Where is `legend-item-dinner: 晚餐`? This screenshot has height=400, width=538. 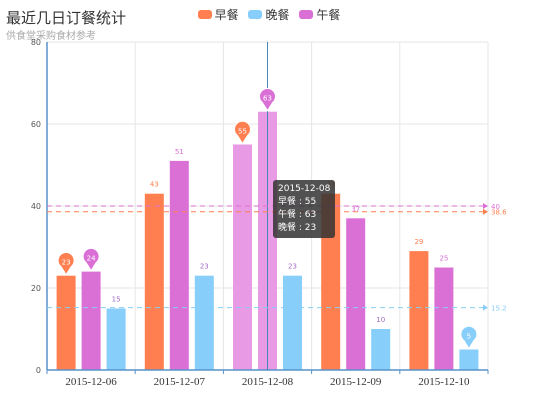 legend-item-dinner: 晚餐 is located at coordinates (269, 14).